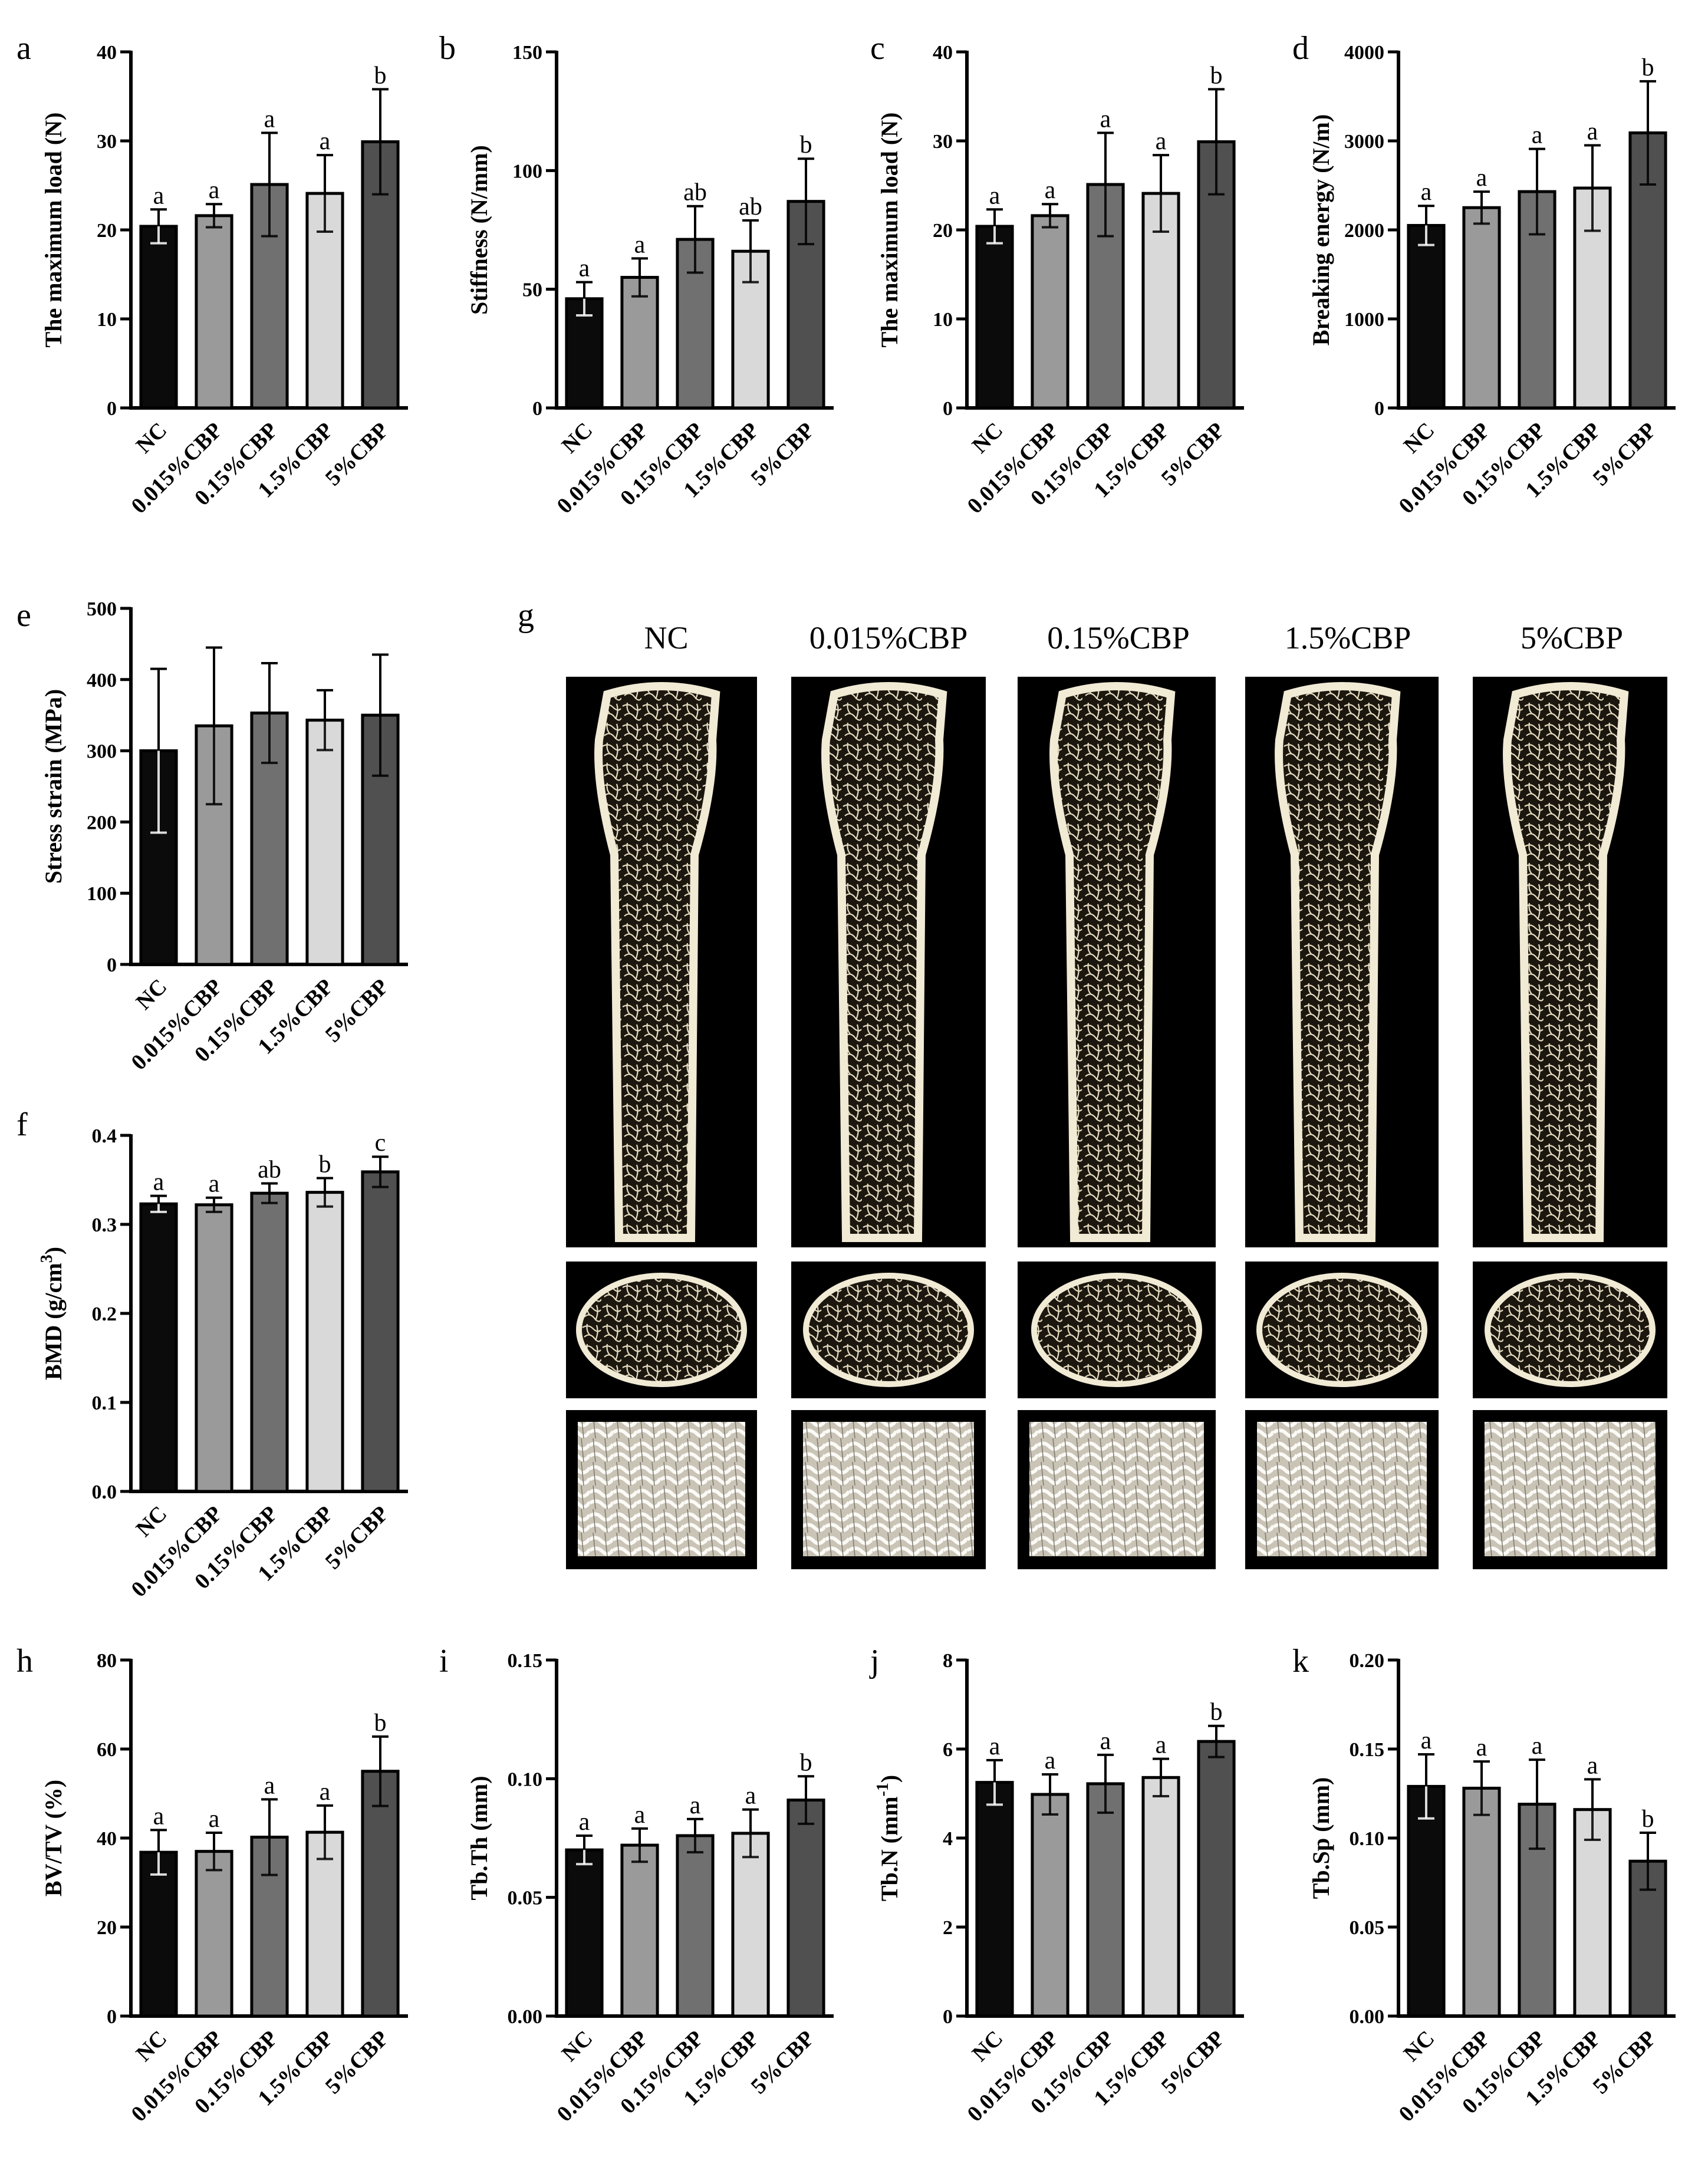 The height and width of the screenshot is (2177, 1708). I want to click on y-tick-label: 0.0, so click(104, 1492).